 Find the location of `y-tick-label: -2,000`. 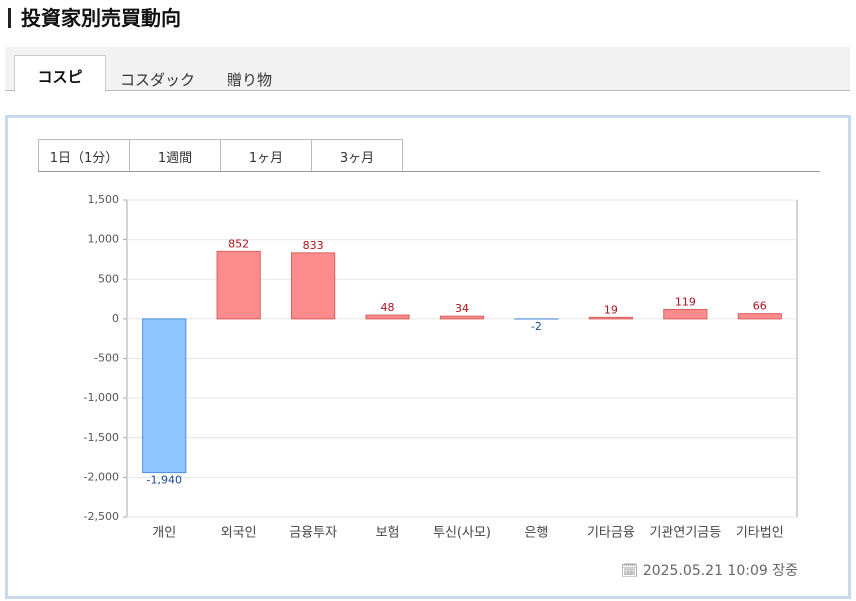

y-tick-label: -2,000 is located at coordinates (101, 476).